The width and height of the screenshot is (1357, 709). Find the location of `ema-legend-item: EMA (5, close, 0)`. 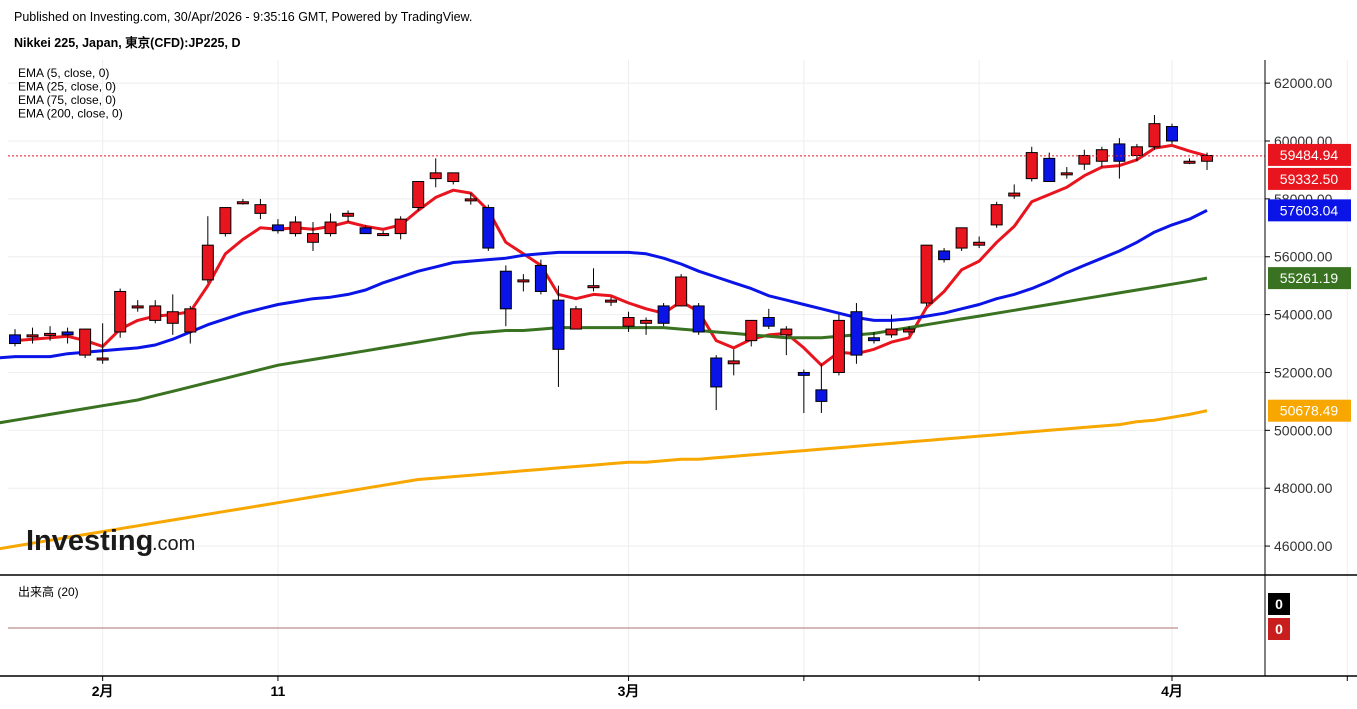

ema-legend-item: EMA (5, close, 0) is located at coordinates (63, 73).